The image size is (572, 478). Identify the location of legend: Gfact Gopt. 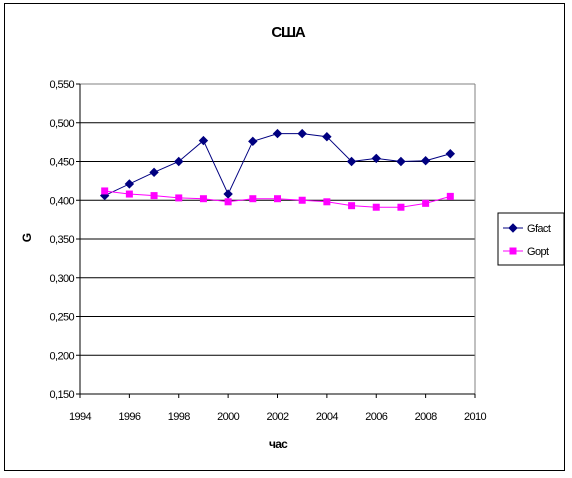
(531, 239).